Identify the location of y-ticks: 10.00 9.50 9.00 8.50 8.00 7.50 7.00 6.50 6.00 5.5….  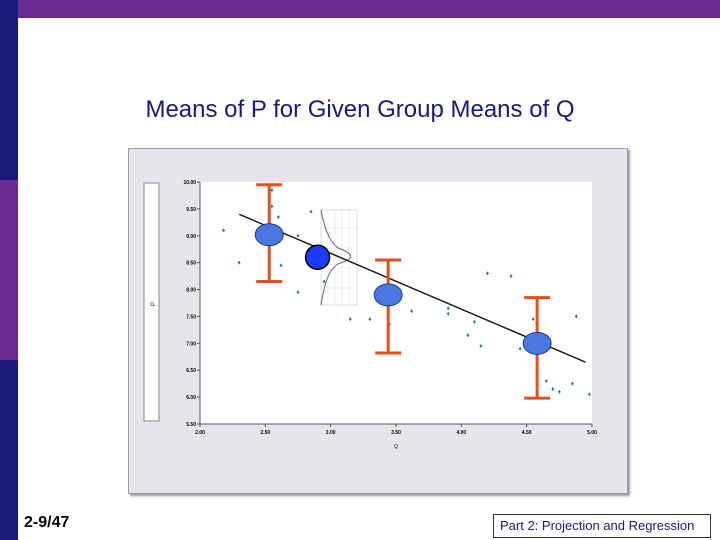
(191, 304).